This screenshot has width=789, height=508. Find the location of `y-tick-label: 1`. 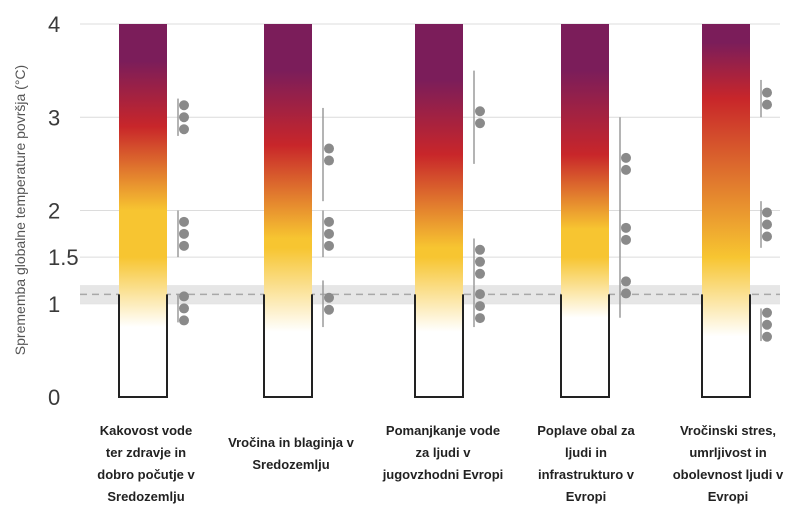

y-tick-label: 1 is located at coordinates (54, 304).